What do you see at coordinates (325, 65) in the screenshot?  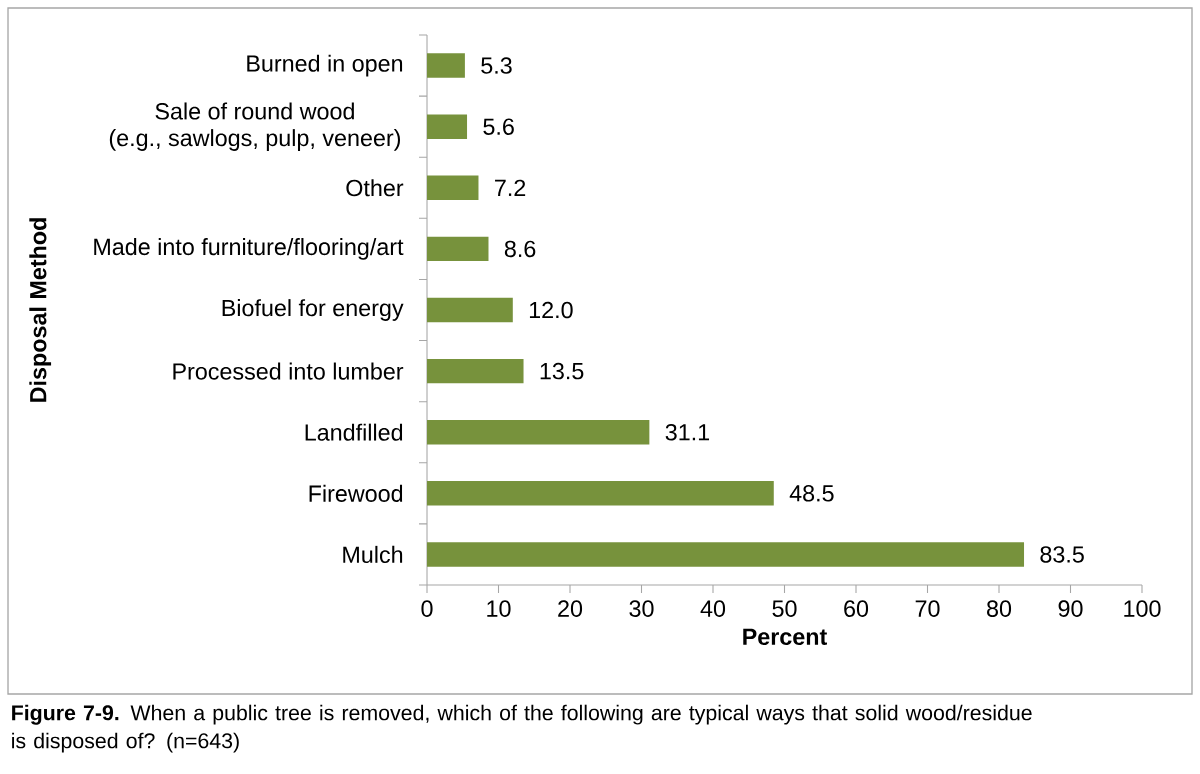 I see `y-tick-label: Burned in open` at bounding box center [325, 65].